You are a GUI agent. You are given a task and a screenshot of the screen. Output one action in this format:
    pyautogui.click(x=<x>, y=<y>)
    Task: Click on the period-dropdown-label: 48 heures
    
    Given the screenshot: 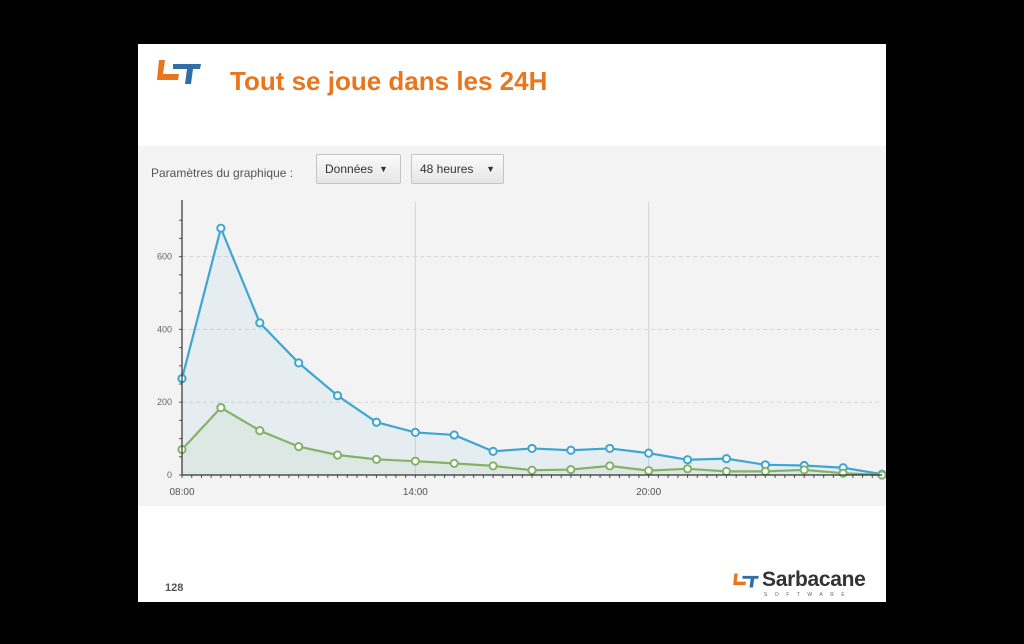 What is the action you would take?
    pyautogui.click(x=447, y=169)
    